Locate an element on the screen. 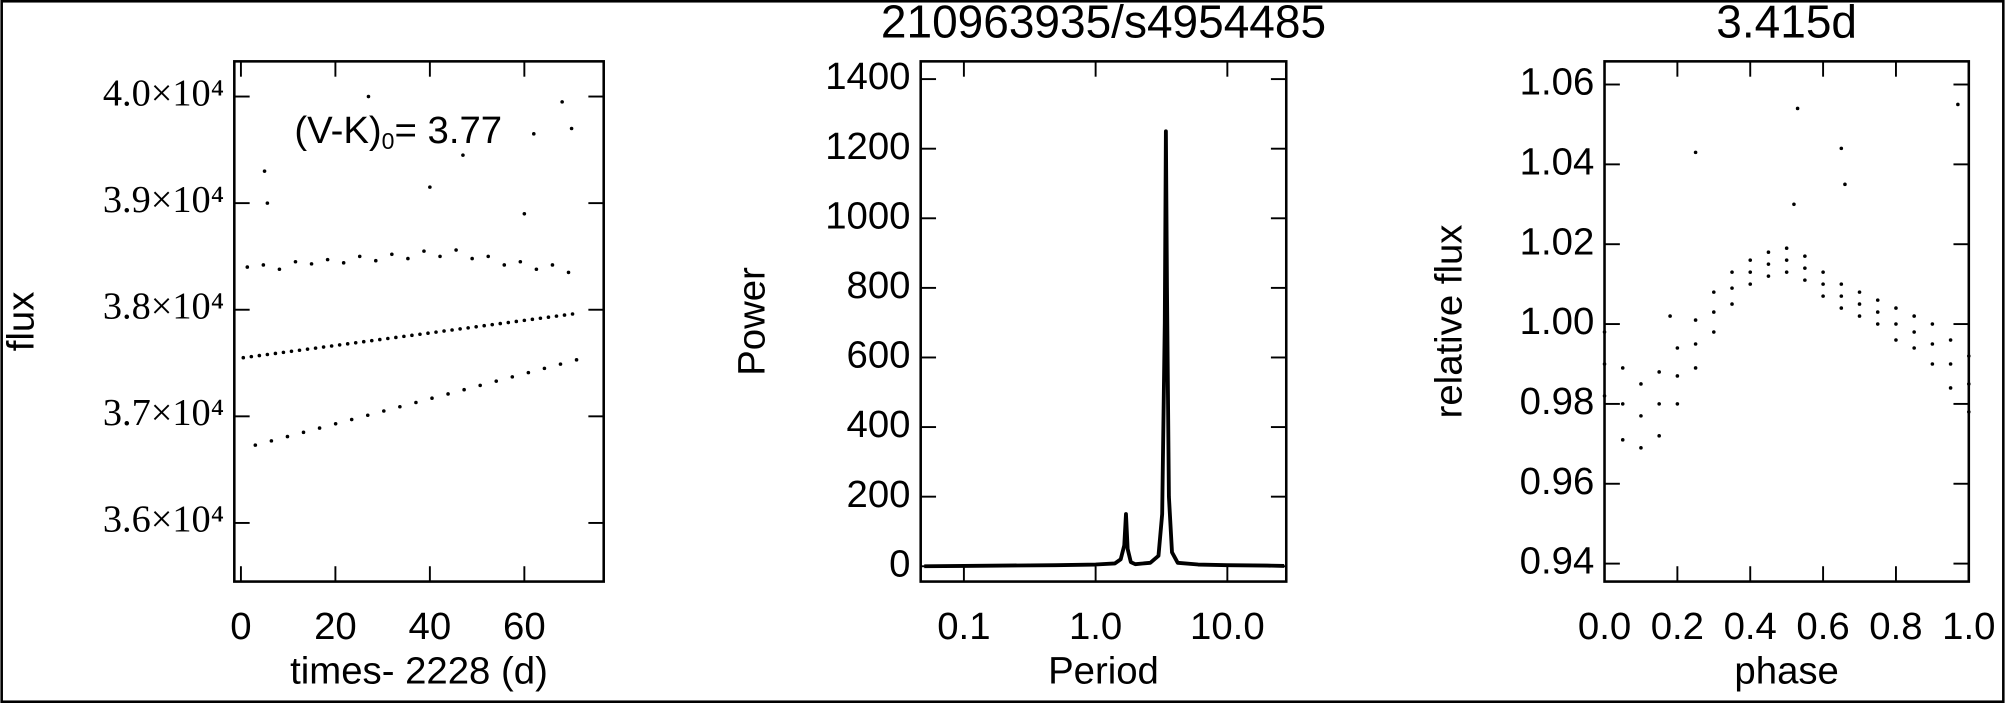  y-tick-label: 0.96 is located at coordinates (1557, 481).